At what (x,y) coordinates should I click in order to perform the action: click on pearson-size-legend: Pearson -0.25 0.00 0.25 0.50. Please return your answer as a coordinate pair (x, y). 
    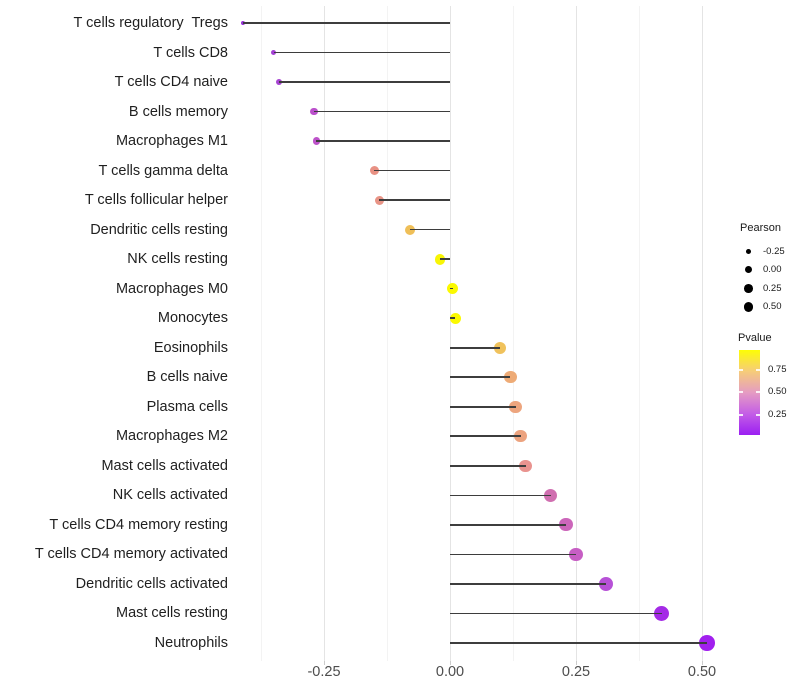
    Looking at the image, I should click on (770, 269).